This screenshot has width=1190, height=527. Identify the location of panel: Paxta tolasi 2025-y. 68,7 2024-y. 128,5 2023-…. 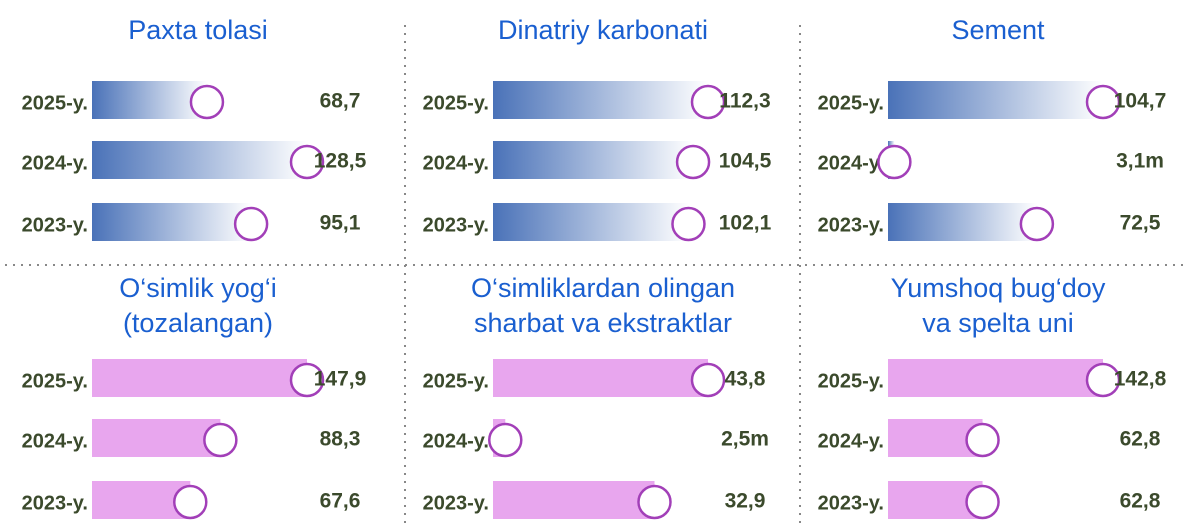
(194, 128).